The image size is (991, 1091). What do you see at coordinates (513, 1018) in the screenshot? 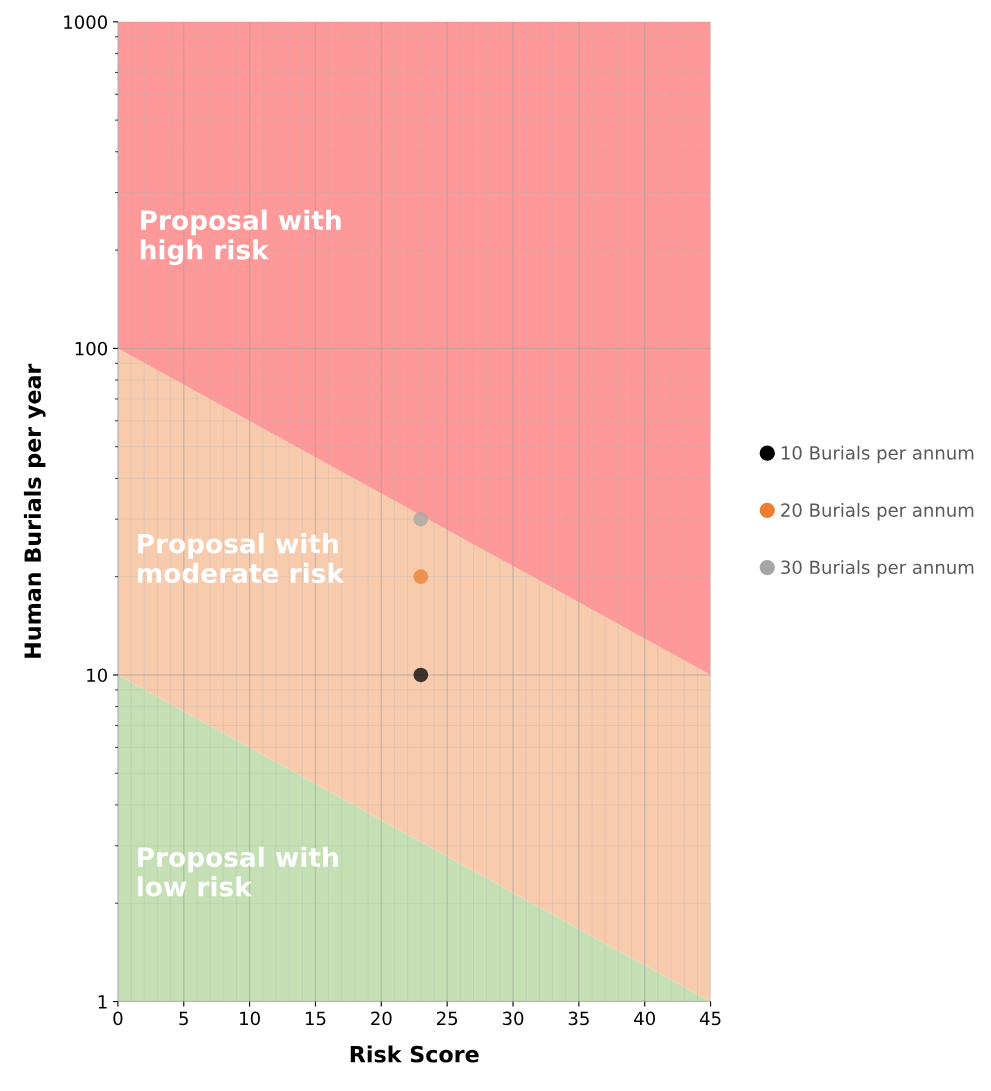
I see `x-tick-label: 30` at bounding box center [513, 1018].